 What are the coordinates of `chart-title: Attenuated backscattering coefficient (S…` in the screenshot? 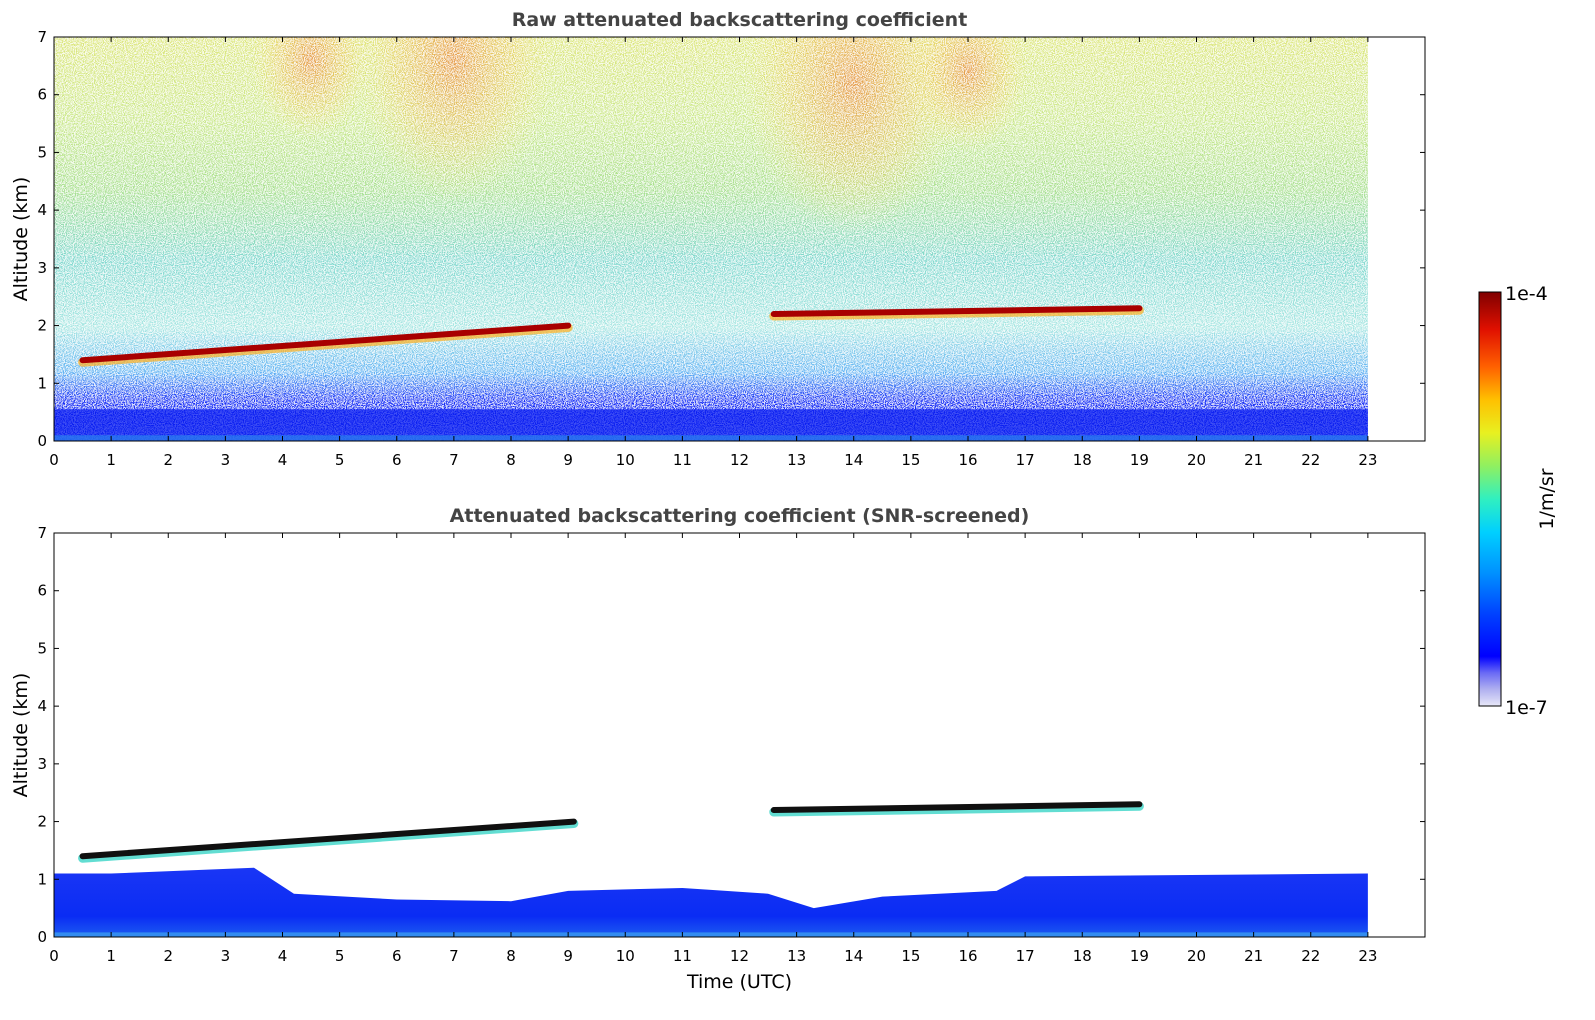 It's located at (740, 516).